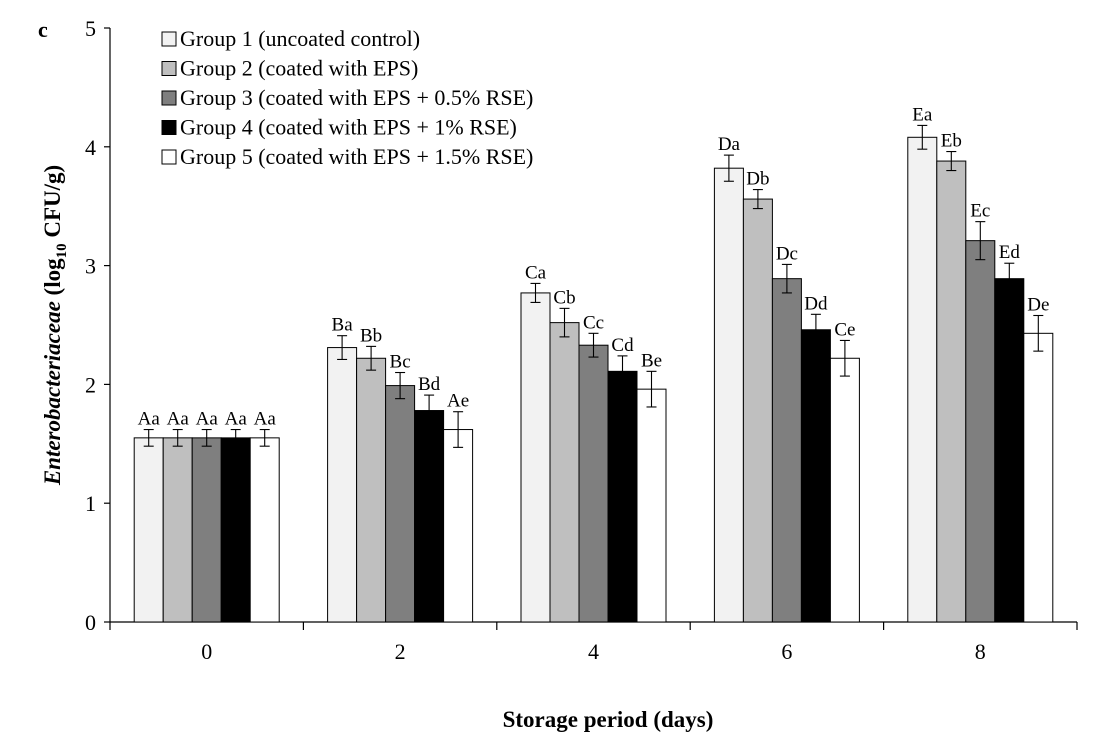  What do you see at coordinates (299, 68) in the screenshot?
I see `legend-entry: Group 2 (coated with EPS)` at bounding box center [299, 68].